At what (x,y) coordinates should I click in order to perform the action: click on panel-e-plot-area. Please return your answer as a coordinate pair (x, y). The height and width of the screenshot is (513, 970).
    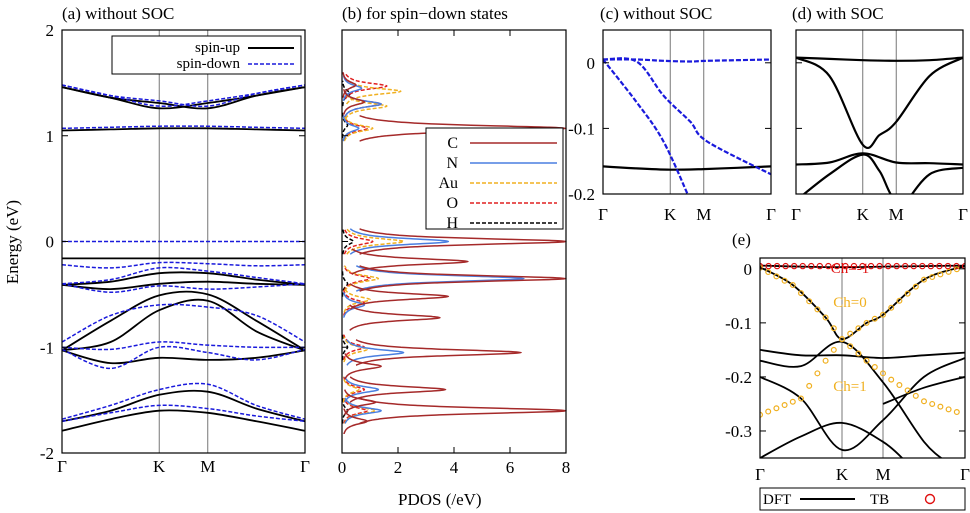
    Looking at the image, I should click on (862, 358).